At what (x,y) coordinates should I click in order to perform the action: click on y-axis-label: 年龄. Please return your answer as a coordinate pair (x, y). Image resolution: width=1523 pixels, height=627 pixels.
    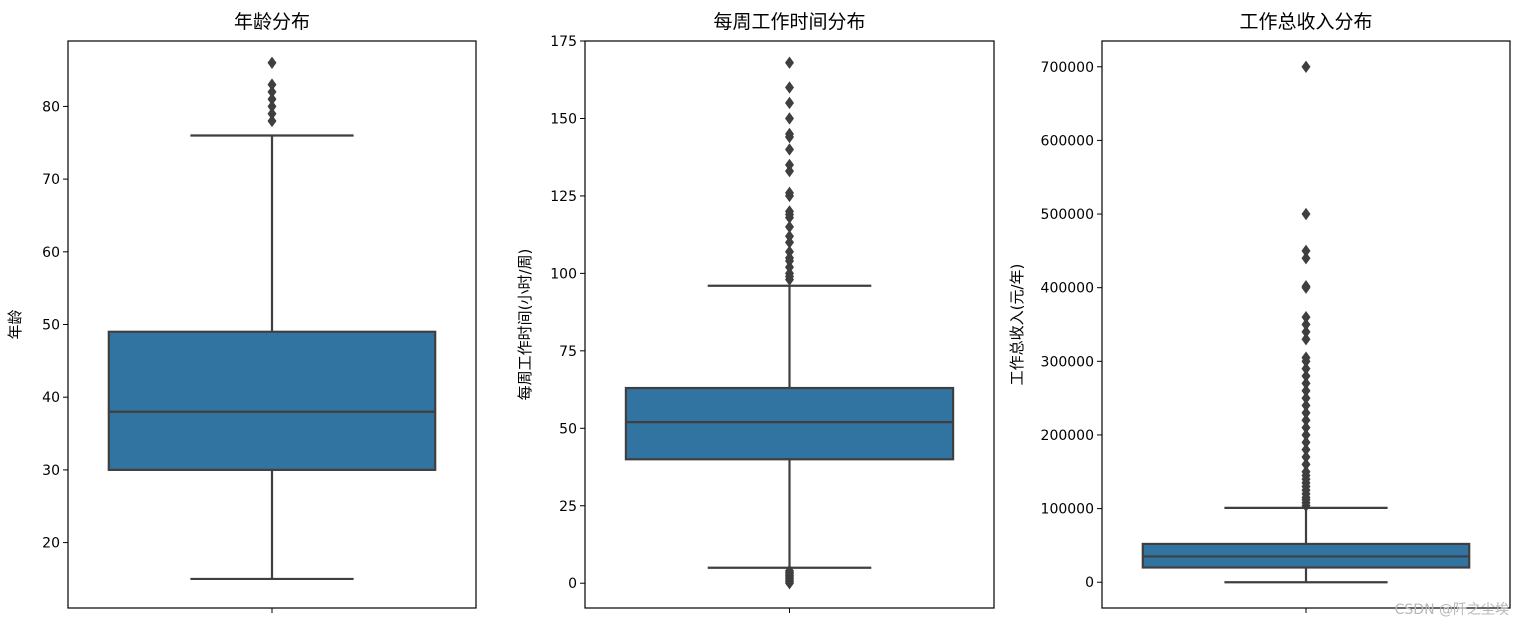
    Looking at the image, I should click on (15, 324).